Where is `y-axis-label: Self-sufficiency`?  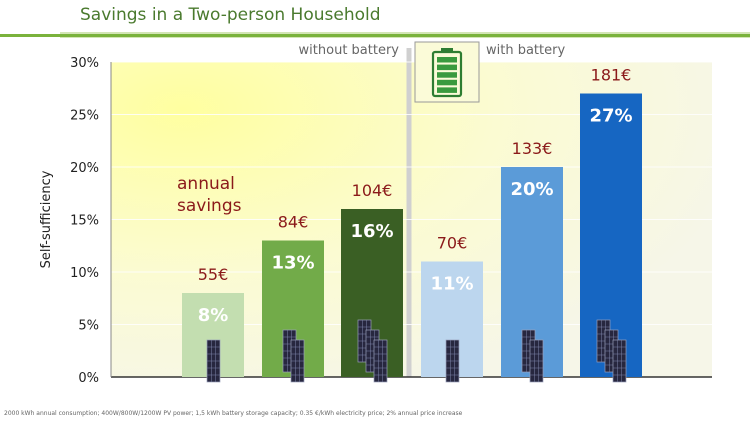 y-axis-label: Self-sufficiency is located at coordinates (46, 219).